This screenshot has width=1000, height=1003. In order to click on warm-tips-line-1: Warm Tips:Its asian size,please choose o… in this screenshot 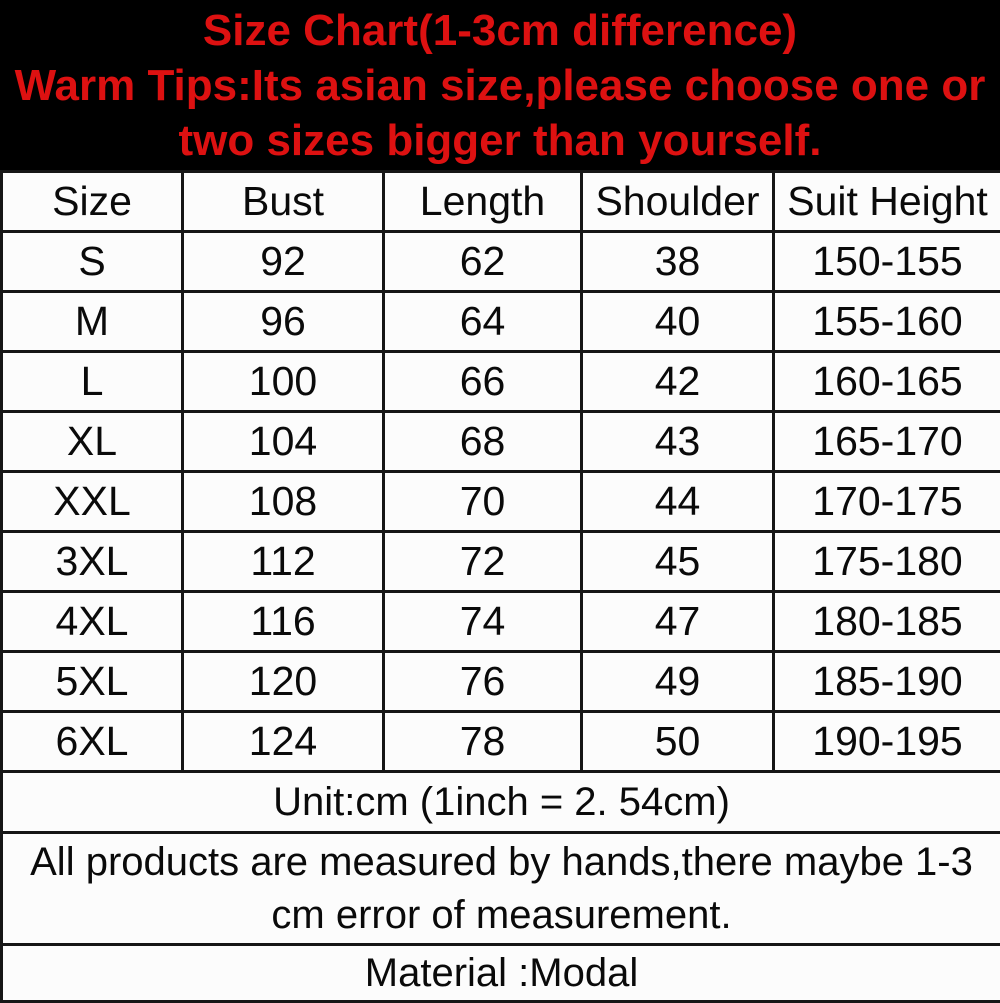, I will do `click(500, 85)`.